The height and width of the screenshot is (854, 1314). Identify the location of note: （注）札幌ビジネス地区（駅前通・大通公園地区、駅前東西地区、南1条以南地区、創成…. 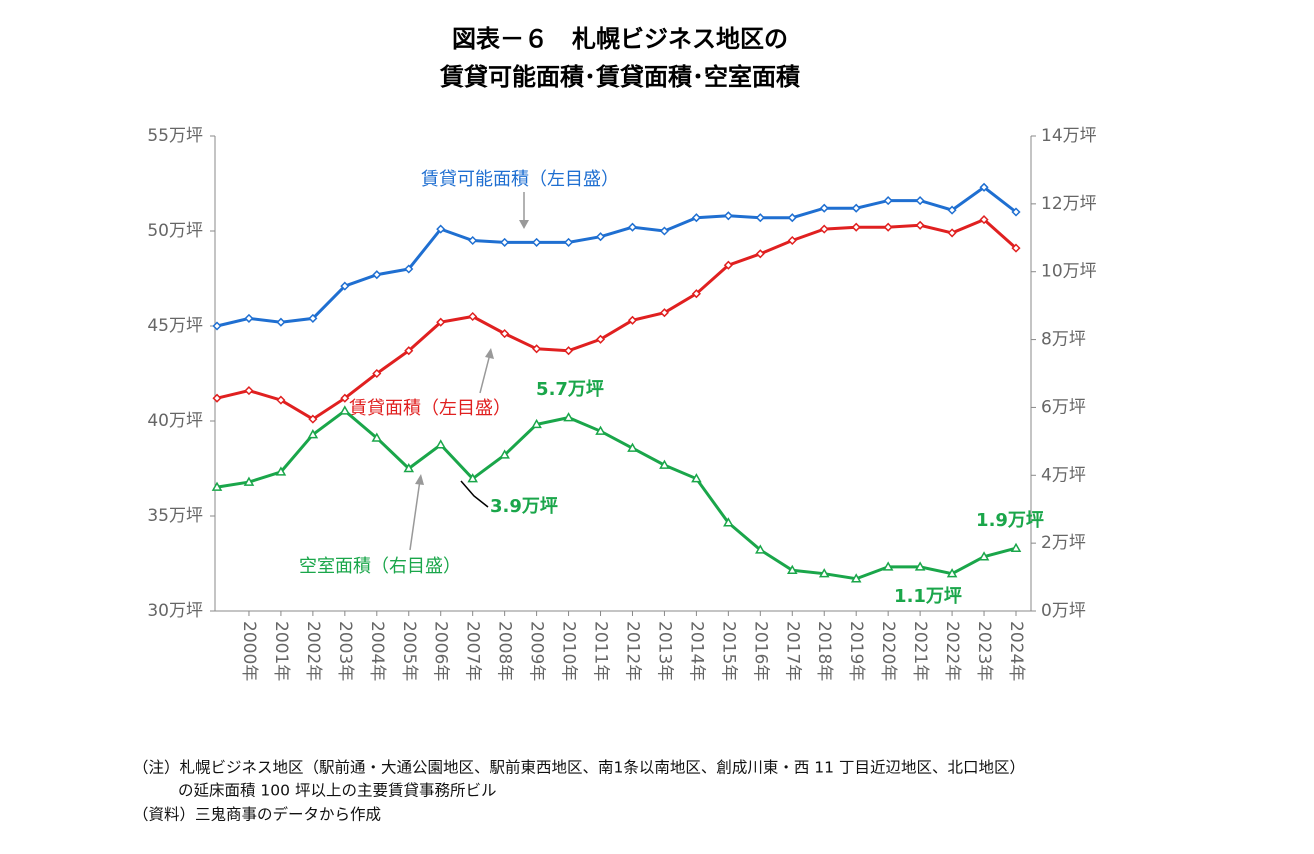
(579, 768).